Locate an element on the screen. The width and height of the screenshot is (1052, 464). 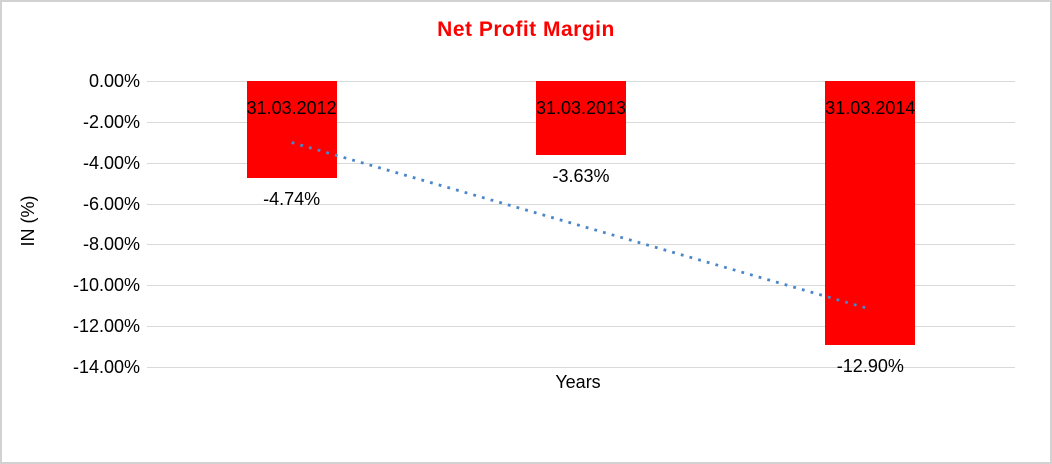
chart-title: Net Profit Margin is located at coordinates (526, 29).